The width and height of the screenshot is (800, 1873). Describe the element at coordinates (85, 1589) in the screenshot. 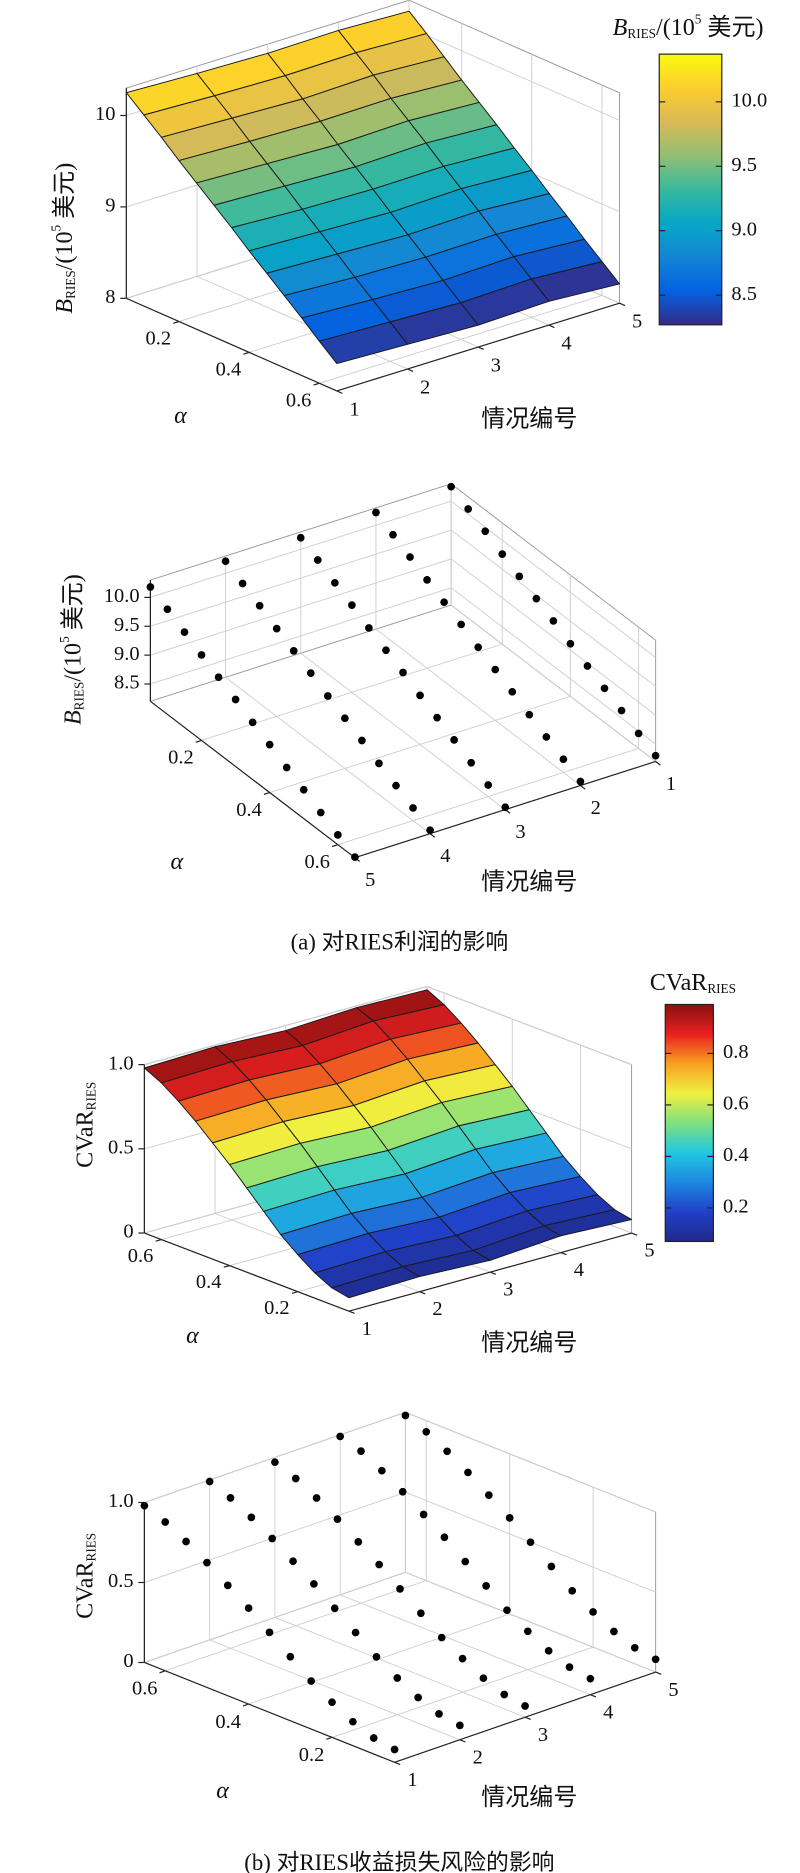

I see `label-part: CVaR` at that location.